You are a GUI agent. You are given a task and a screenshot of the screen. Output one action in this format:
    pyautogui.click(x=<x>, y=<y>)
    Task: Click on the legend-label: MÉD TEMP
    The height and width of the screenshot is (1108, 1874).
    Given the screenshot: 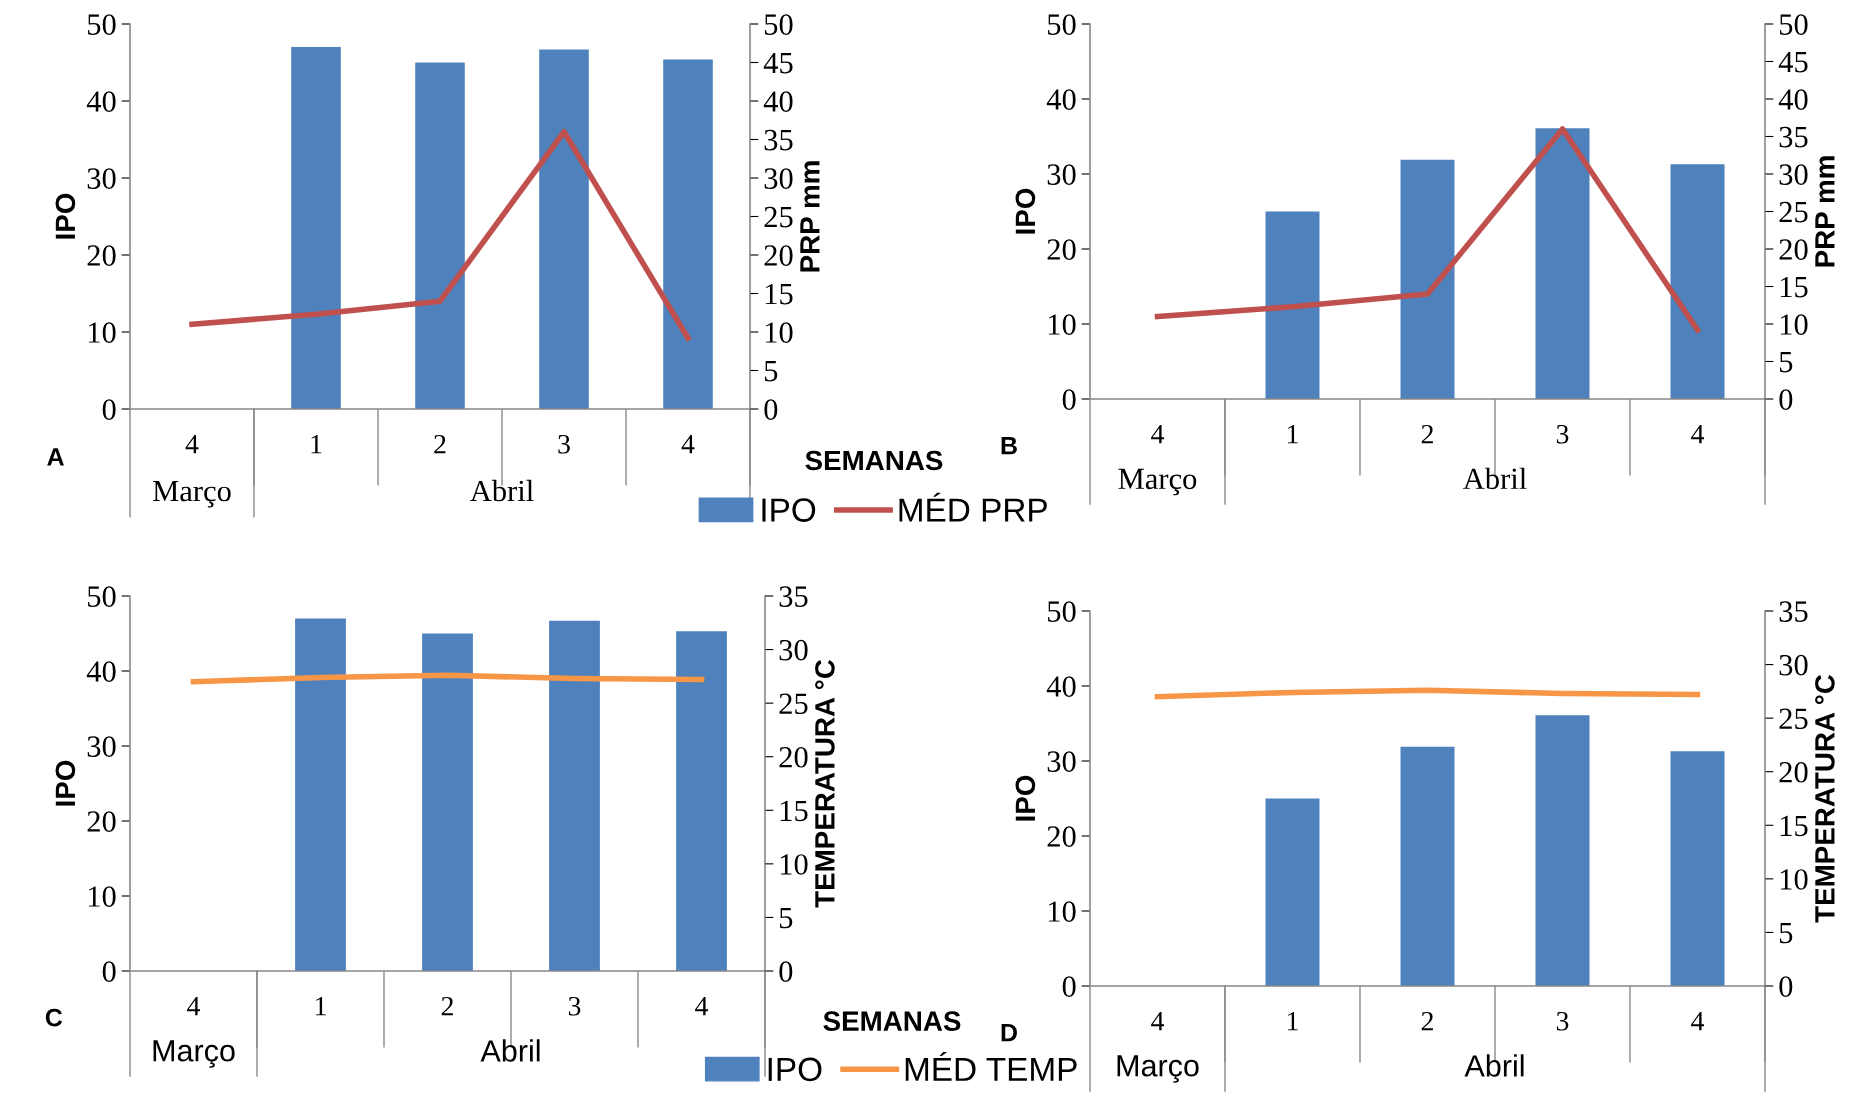 What is the action you would take?
    pyautogui.click(x=991, y=1066)
    